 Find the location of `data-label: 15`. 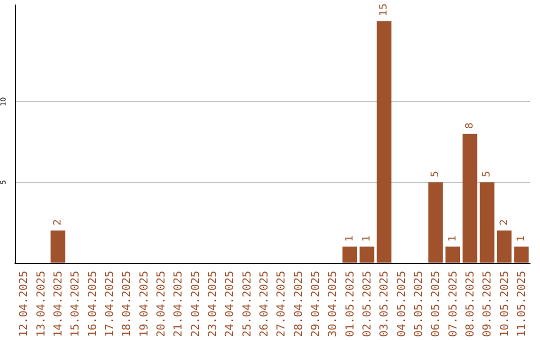

data-label: 15 is located at coordinates (384, 9).